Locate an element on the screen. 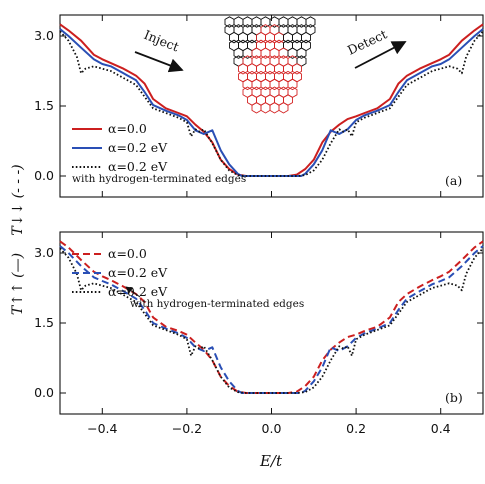  legend-label-b-2: α=0.2 eV is located at coordinates (138, 291).